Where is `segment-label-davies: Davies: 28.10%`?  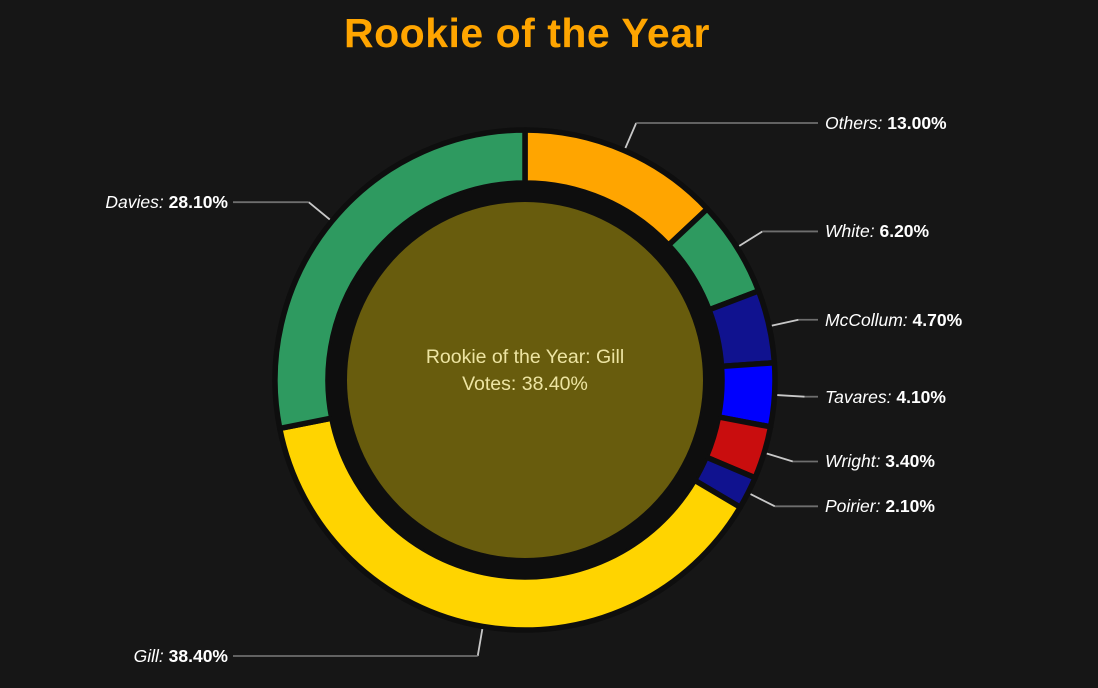
segment-label-davies: Davies: 28.10% is located at coordinates (166, 202).